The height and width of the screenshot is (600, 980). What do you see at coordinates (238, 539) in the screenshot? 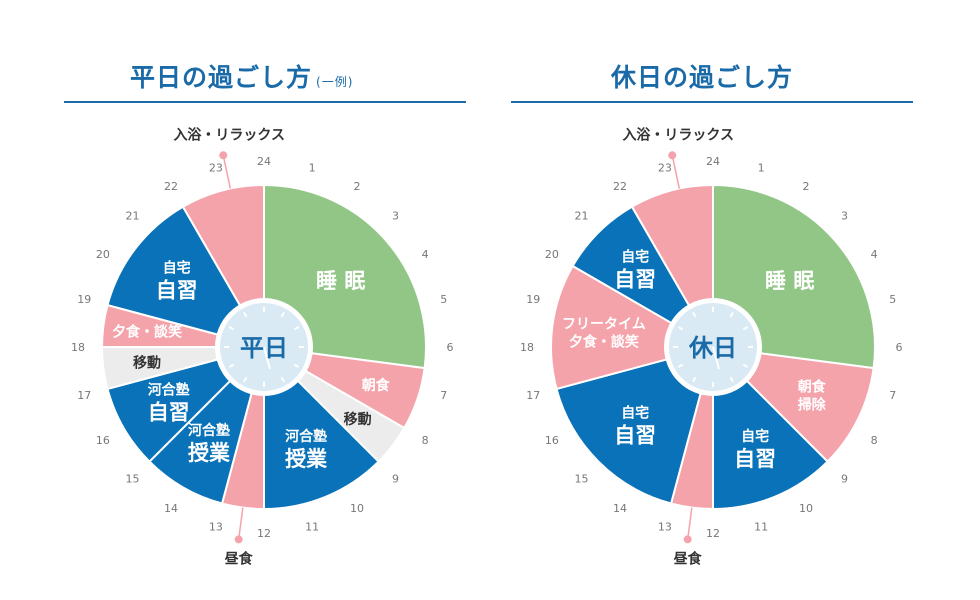
I see `weekday-bottom-marker-dot` at bounding box center [238, 539].